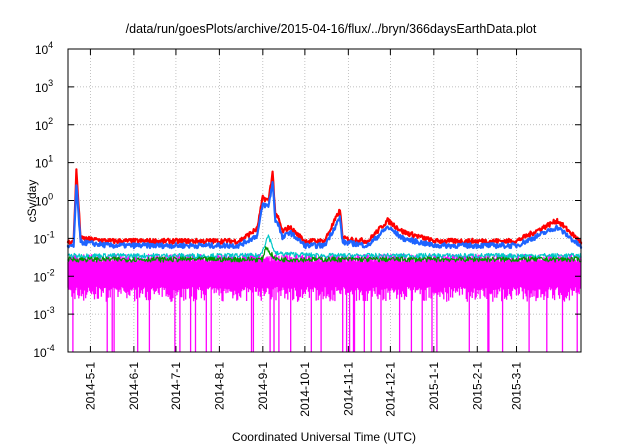  What do you see at coordinates (43, 313) in the screenshot?
I see `y-tick-label: 10⁻³` at bounding box center [43, 313].